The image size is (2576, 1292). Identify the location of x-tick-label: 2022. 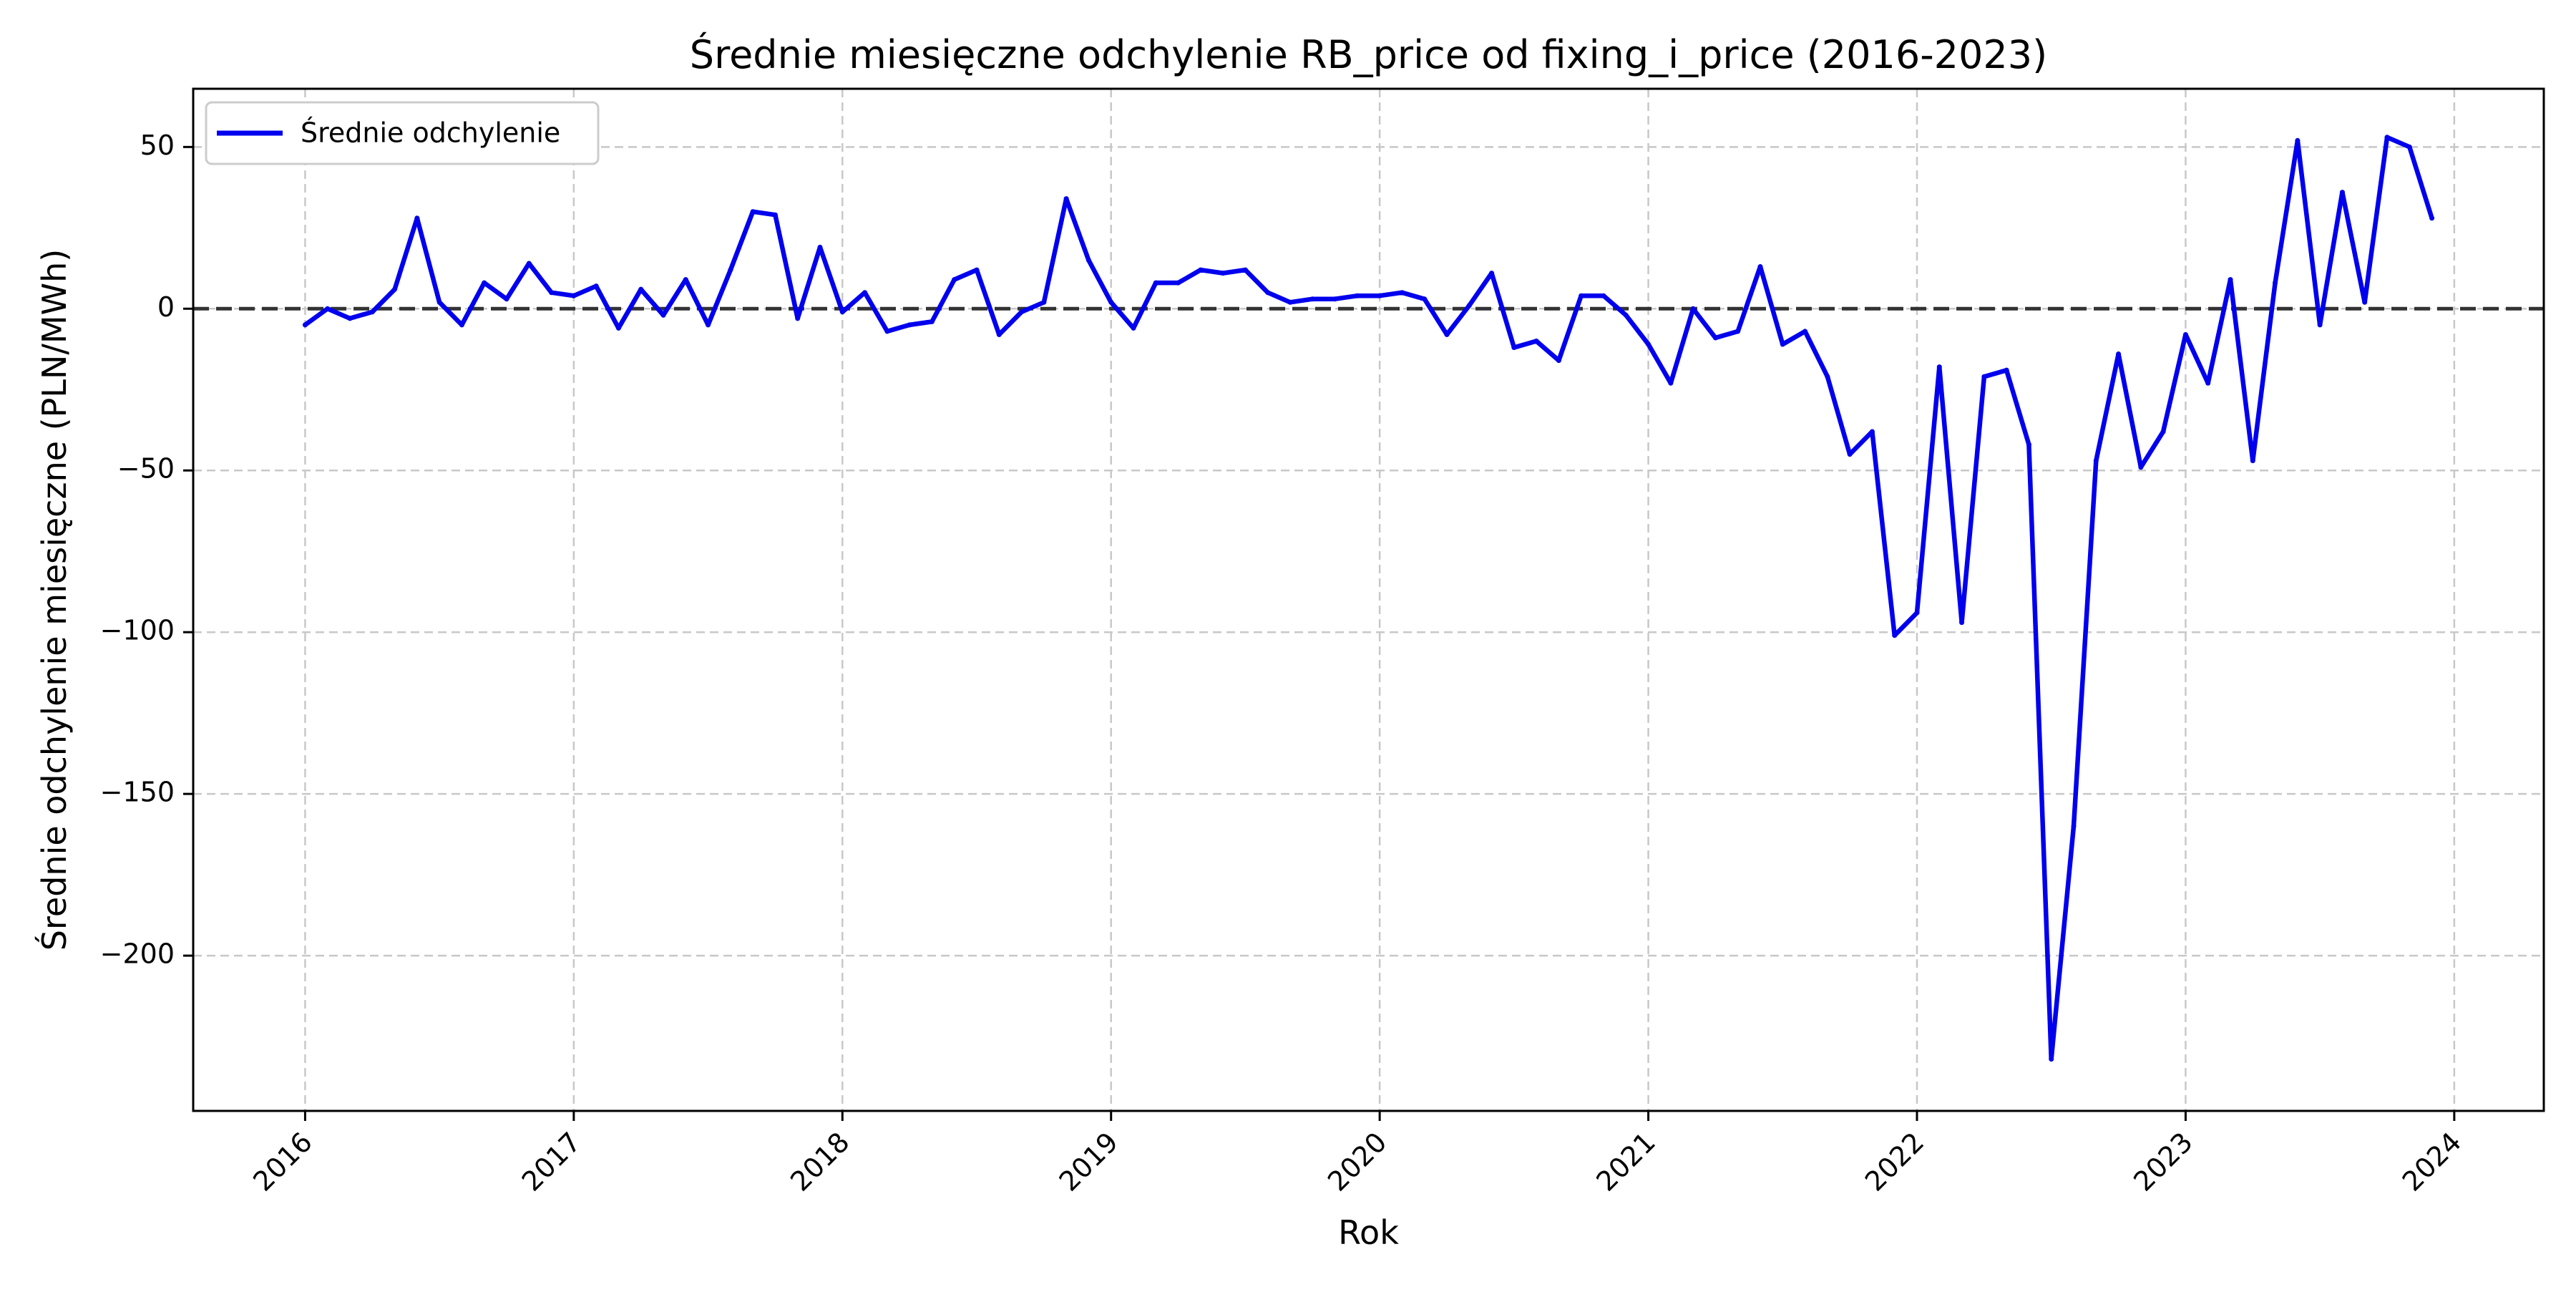
(1895, 1162).